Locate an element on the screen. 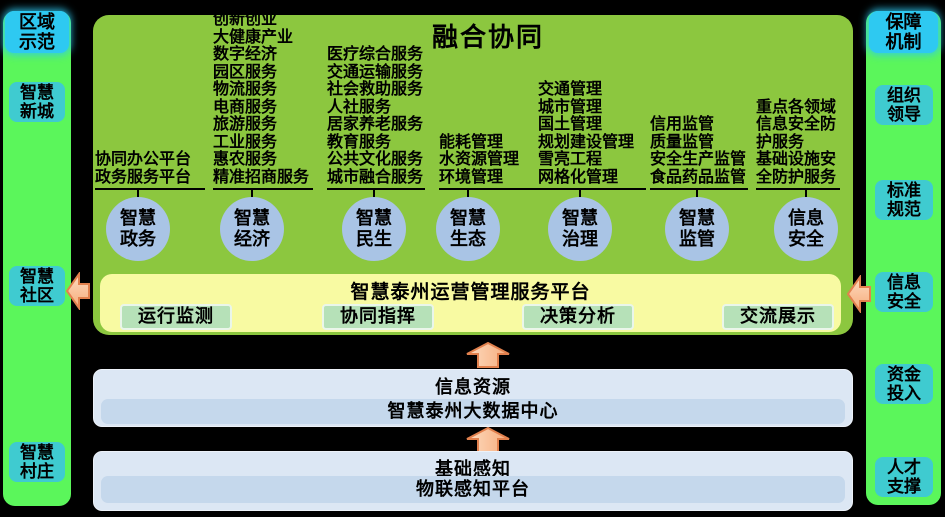 The height and width of the screenshot is (517, 945). sidebar-item-talent: 人才支撑 is located at coordinates (904, 477).